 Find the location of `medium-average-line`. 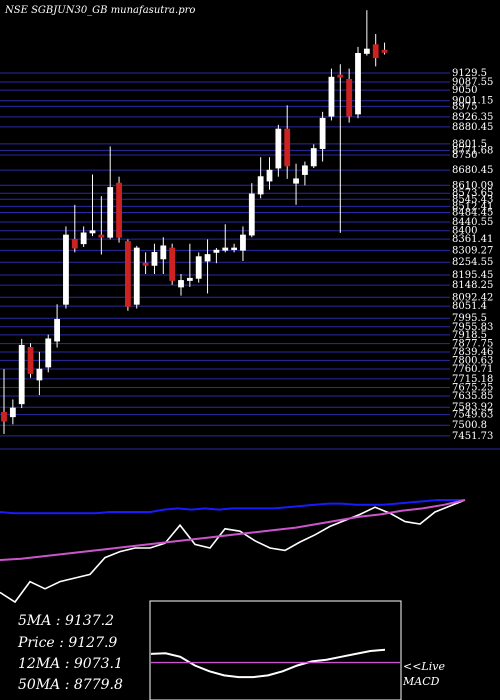

medium-average-line is located at coordinates (232, 507).